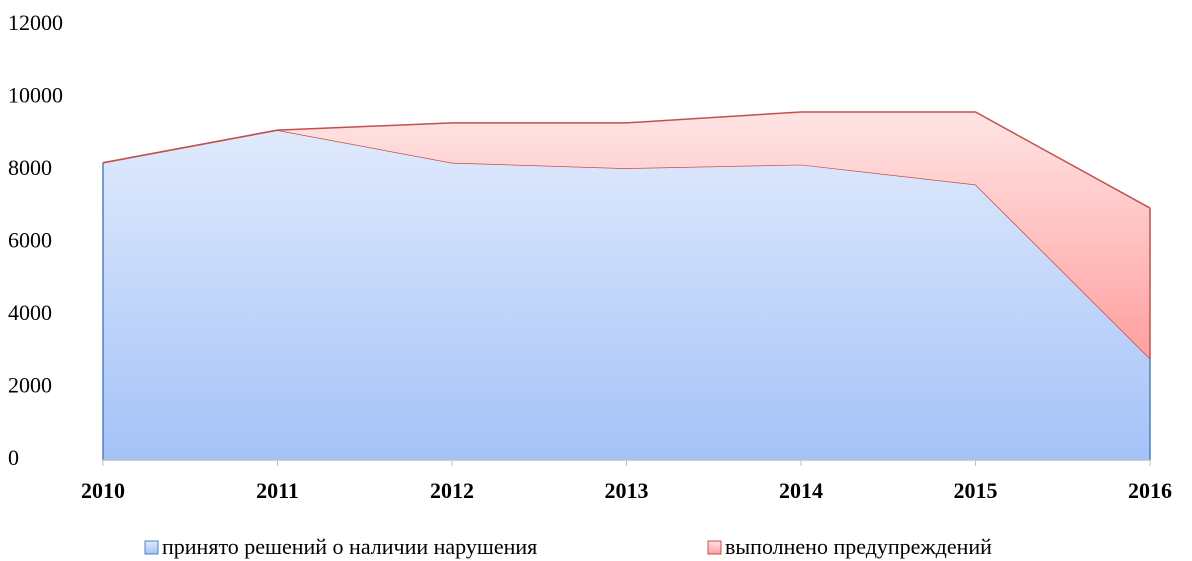  I want to click on y-tick-label: 6000, so click(30, 240).